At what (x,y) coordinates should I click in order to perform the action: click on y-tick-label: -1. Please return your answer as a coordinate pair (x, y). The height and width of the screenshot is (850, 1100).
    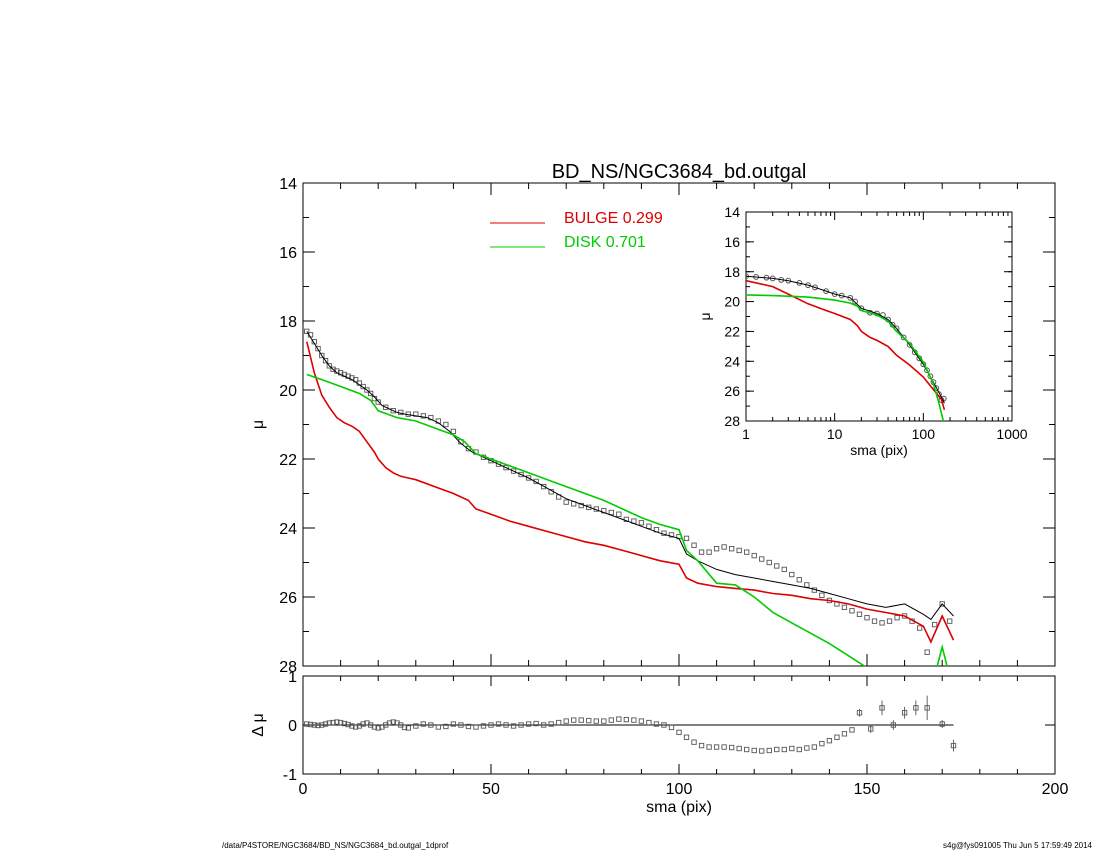
    Looking at the image, I should click on (290, 775).